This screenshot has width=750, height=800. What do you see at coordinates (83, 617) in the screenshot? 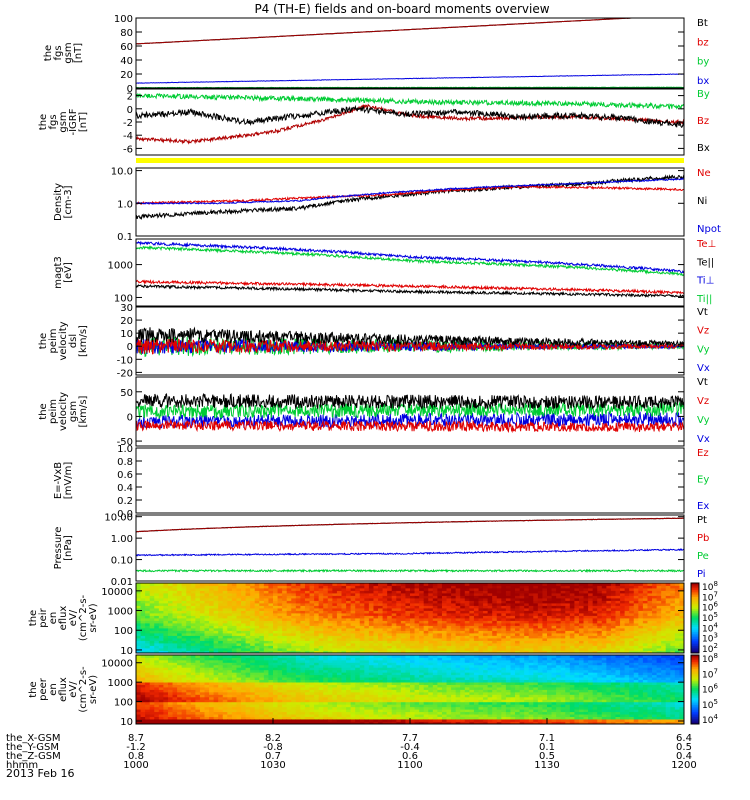
I see `y-axis-label-line: (cm^2-s-` at bounding box center [83, 617].